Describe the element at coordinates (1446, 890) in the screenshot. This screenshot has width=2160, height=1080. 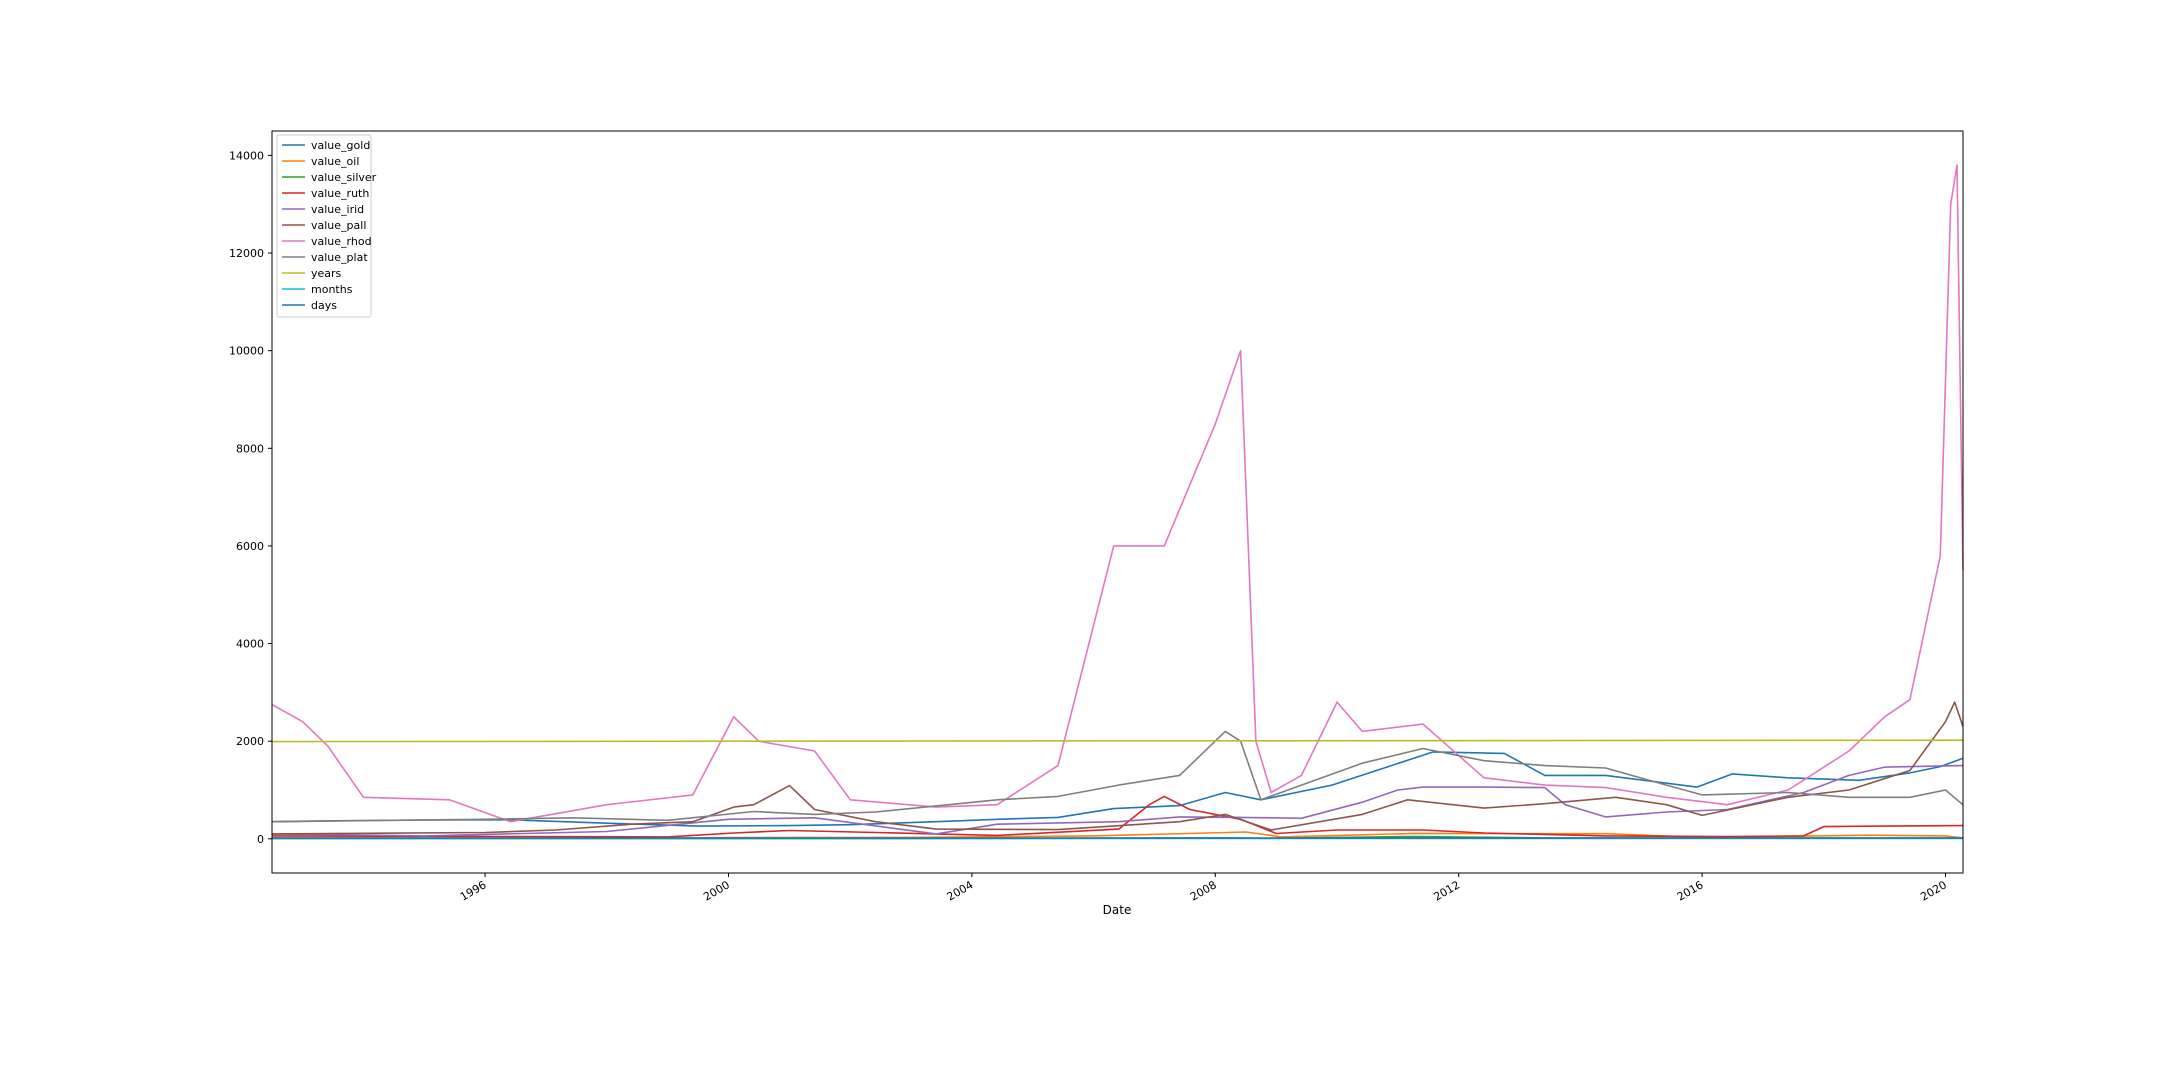
I see `x-tick-label: 2012` at that location.